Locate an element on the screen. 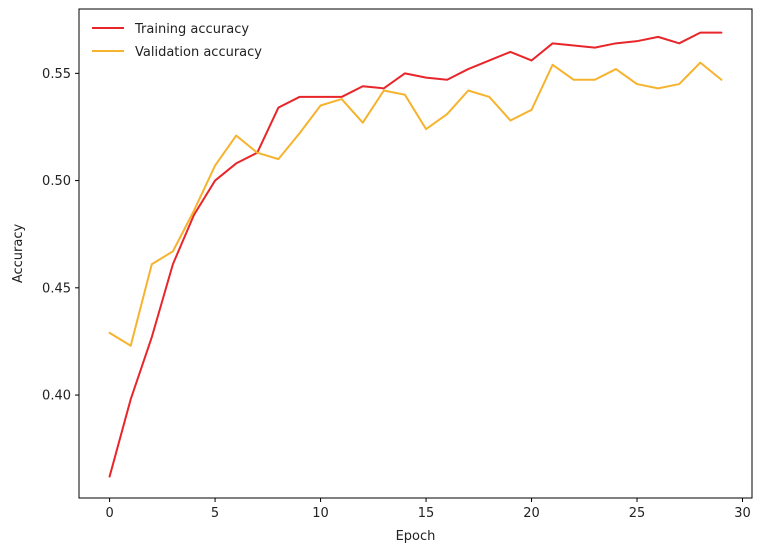 This screenshot has width=763, height=556. y-tick-label: 0.50 is located at coordinates (56, 181).